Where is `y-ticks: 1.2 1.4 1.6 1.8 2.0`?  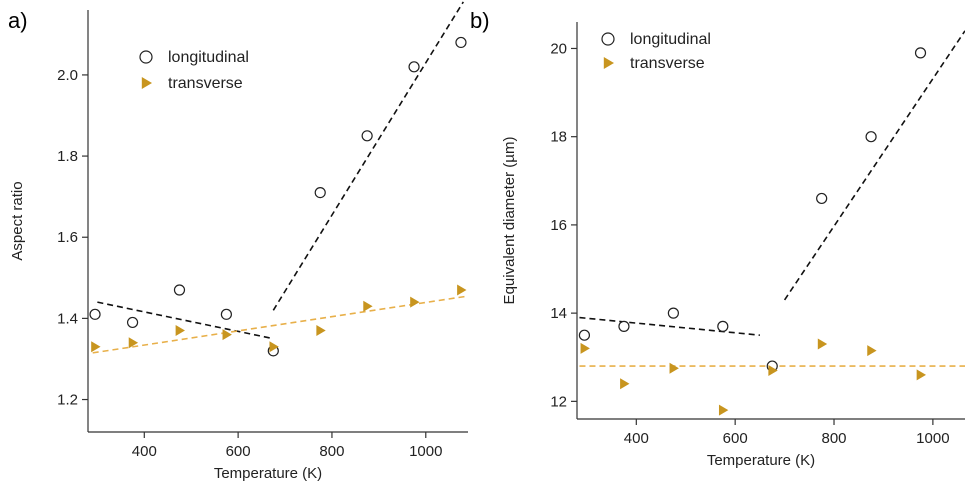 y-ticks: 1.2 1.4 1.6 1.8 2.0 is located at coordinates (72, 238).